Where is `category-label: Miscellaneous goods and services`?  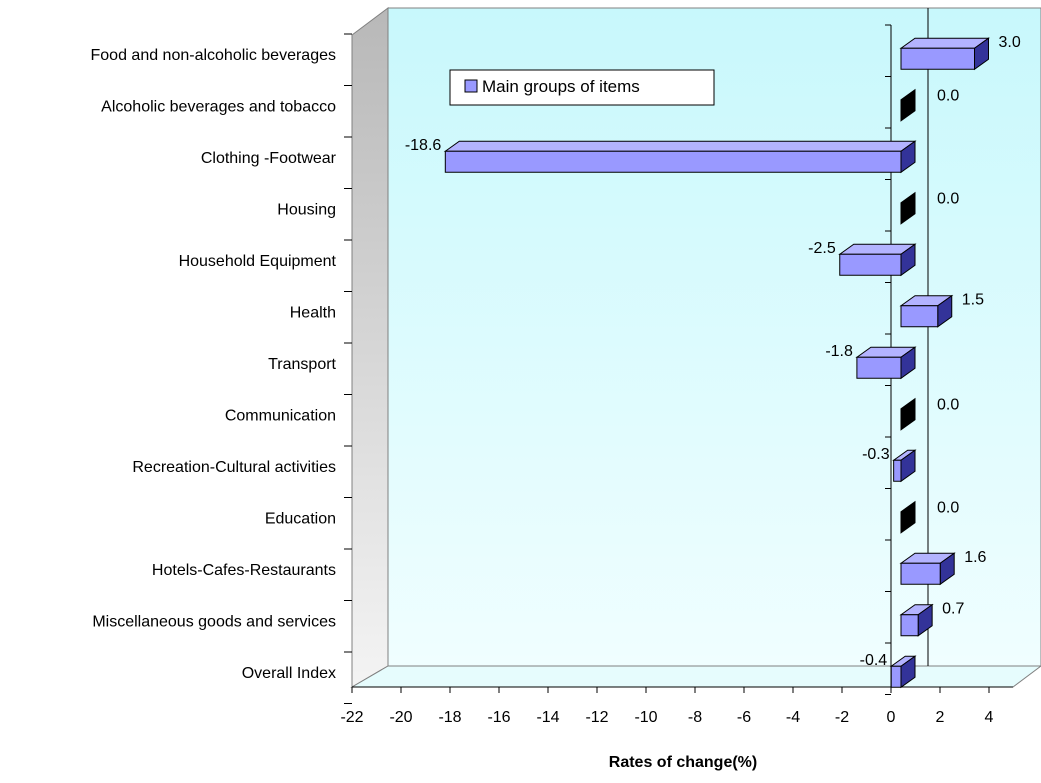
category-label: Miscellaneous goods and services is located at coordinates (214, 621).